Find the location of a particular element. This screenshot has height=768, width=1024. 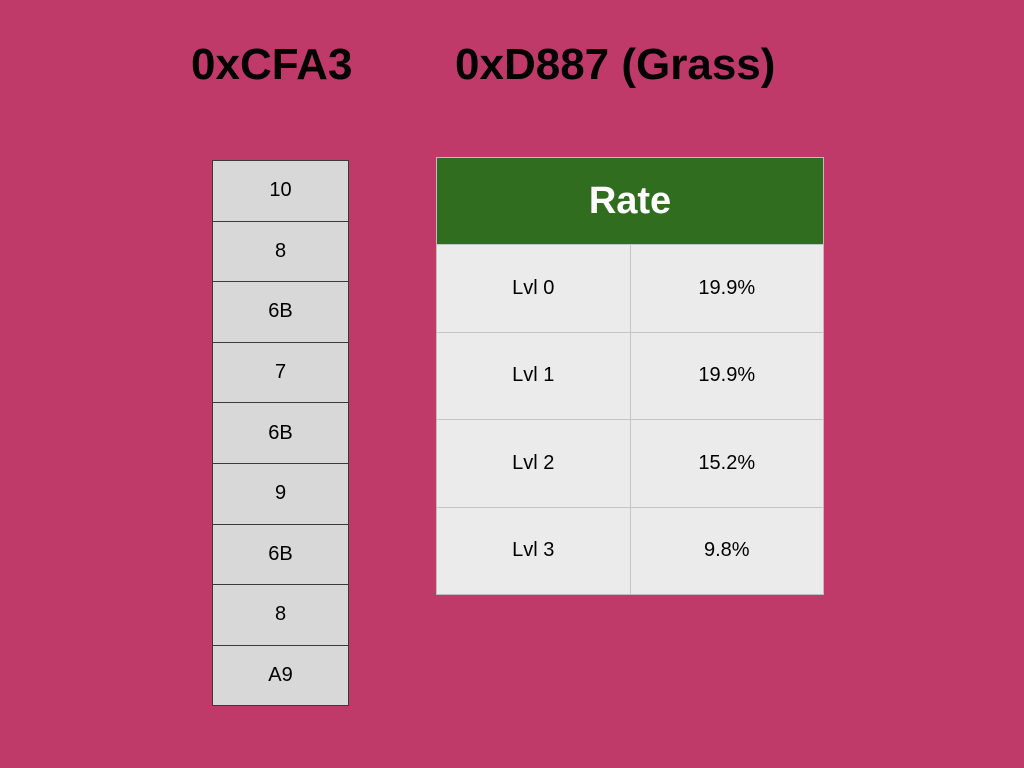

rate-row: Lvl 3 9.8% is located at coordinates (630, 550).